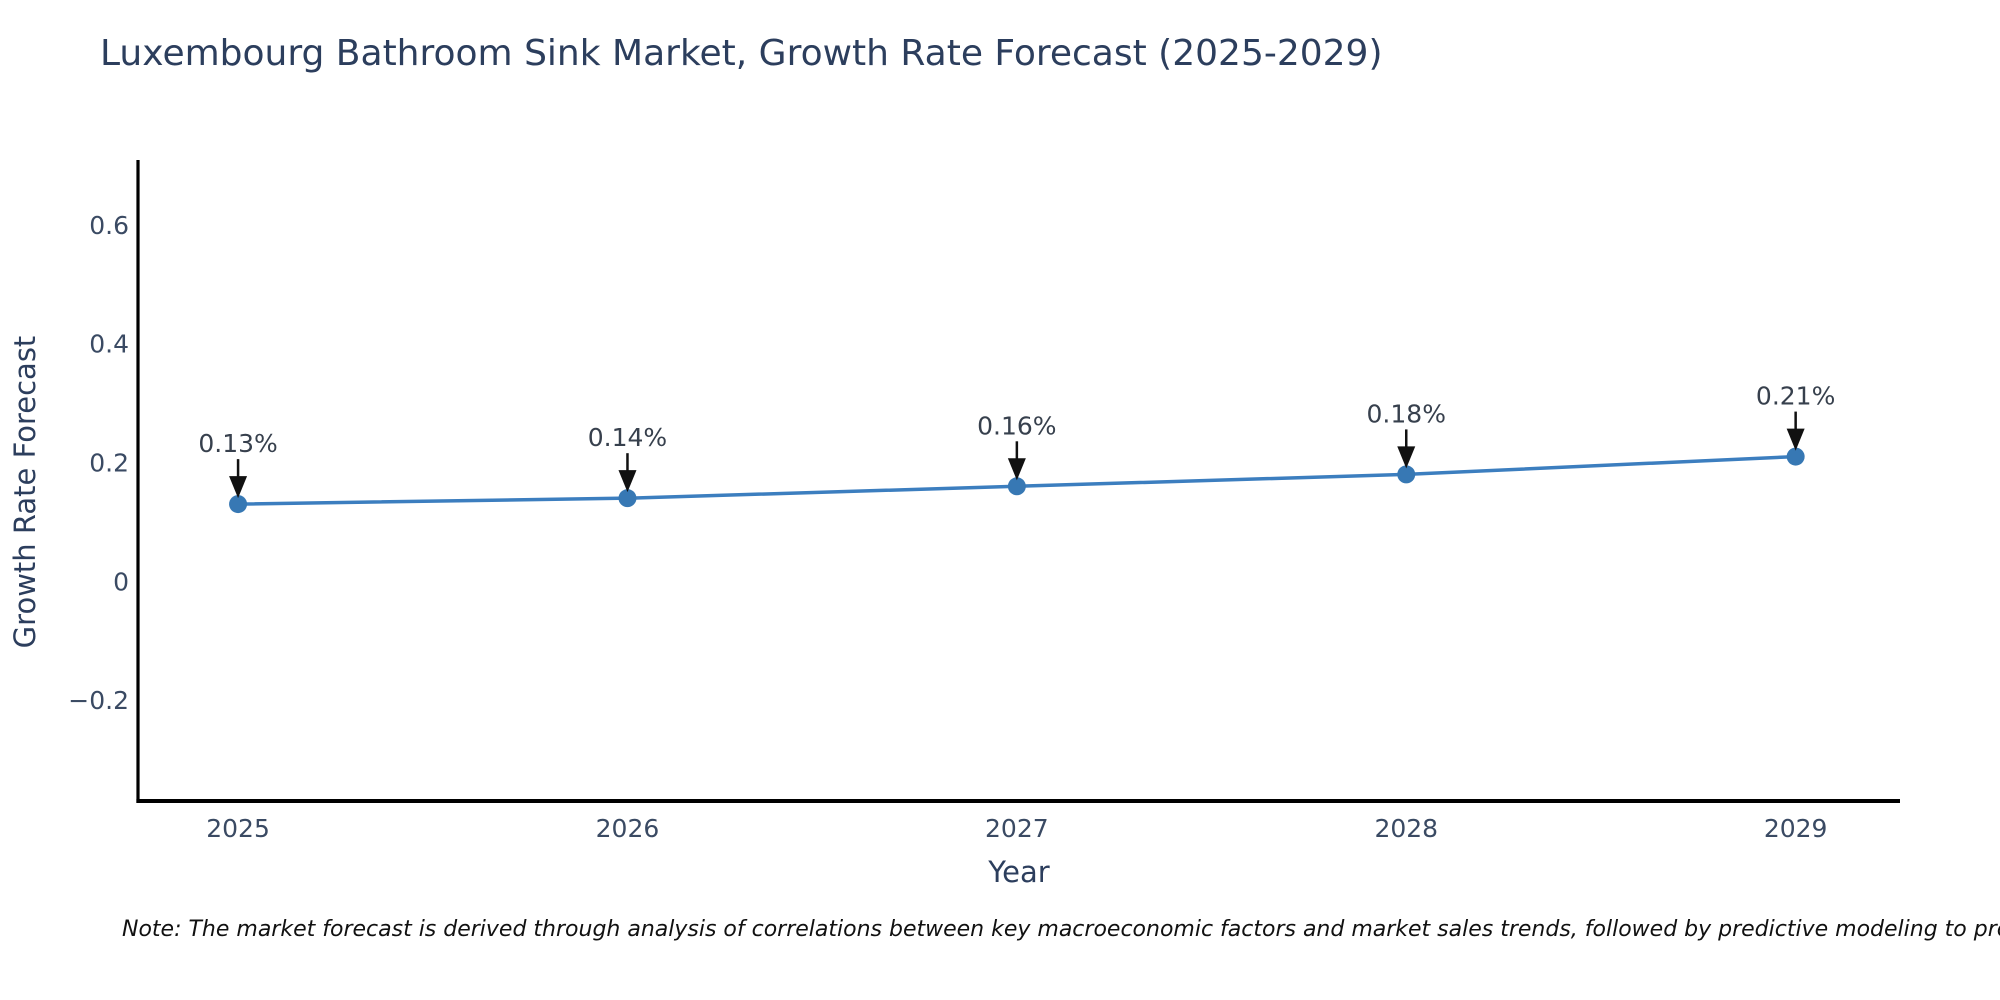 The width and height of the screenshot is (2000, 1000). What do you see at coordinates (109, 463) in the screenshot?
I see `y-tick-label: 0.2` at bounding box center [109, 463].